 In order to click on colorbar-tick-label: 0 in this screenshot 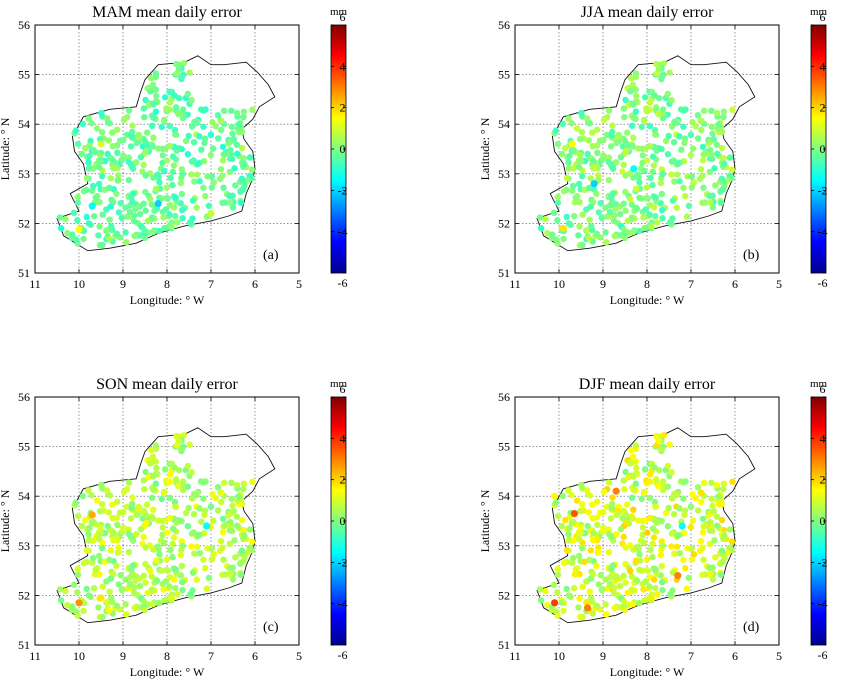, I will do `click(823, 521)`.